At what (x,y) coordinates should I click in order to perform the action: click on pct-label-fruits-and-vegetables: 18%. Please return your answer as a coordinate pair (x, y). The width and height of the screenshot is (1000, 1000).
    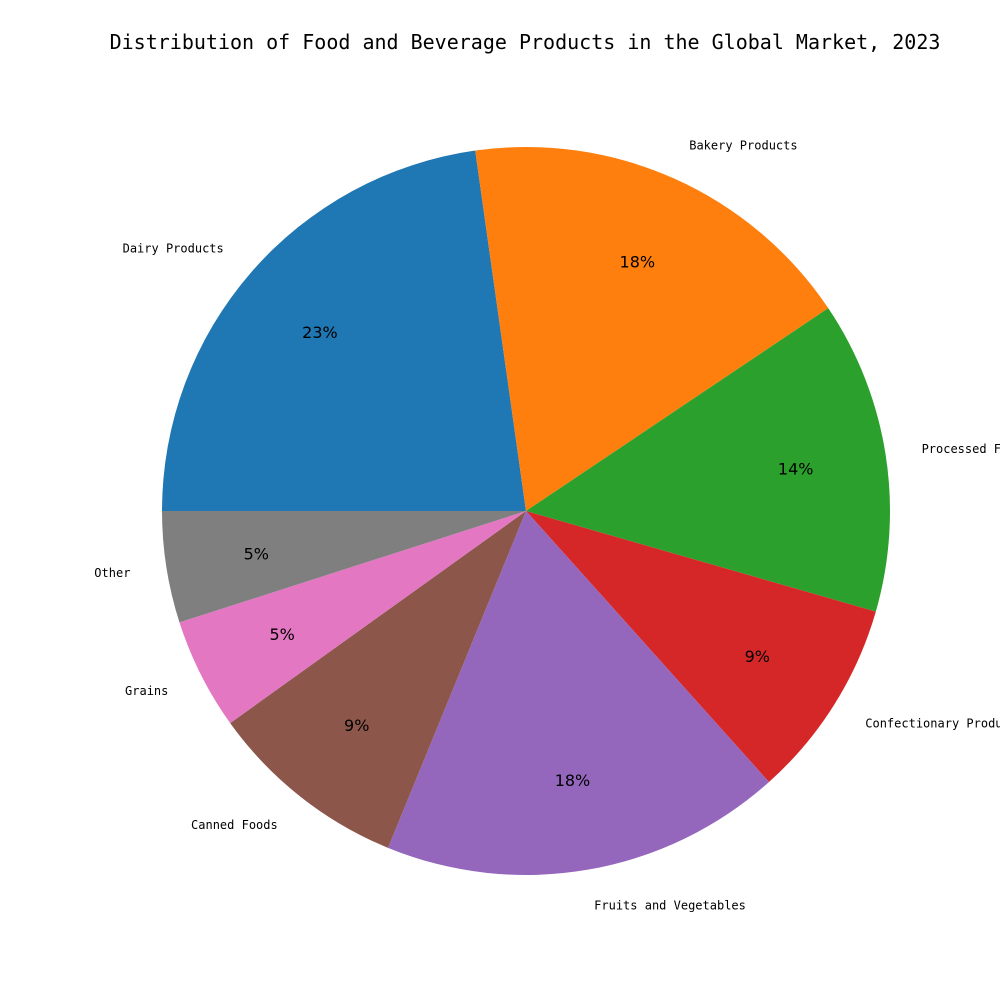
    Looking at the image, I should click on (573, 780).